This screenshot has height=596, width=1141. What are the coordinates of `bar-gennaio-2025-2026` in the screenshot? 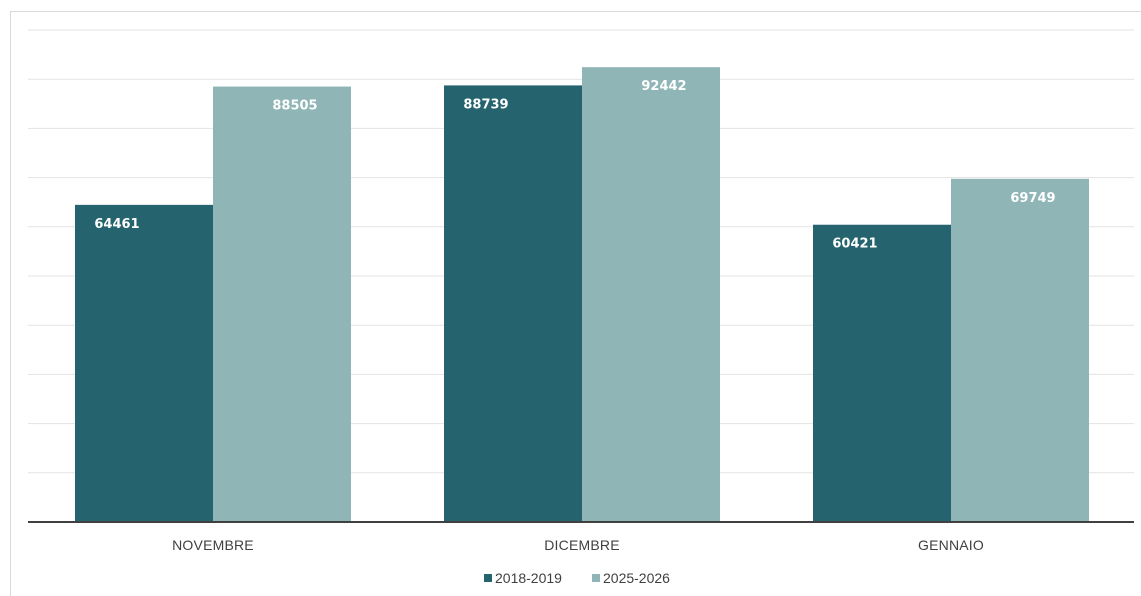 It's located at (1020, 350).